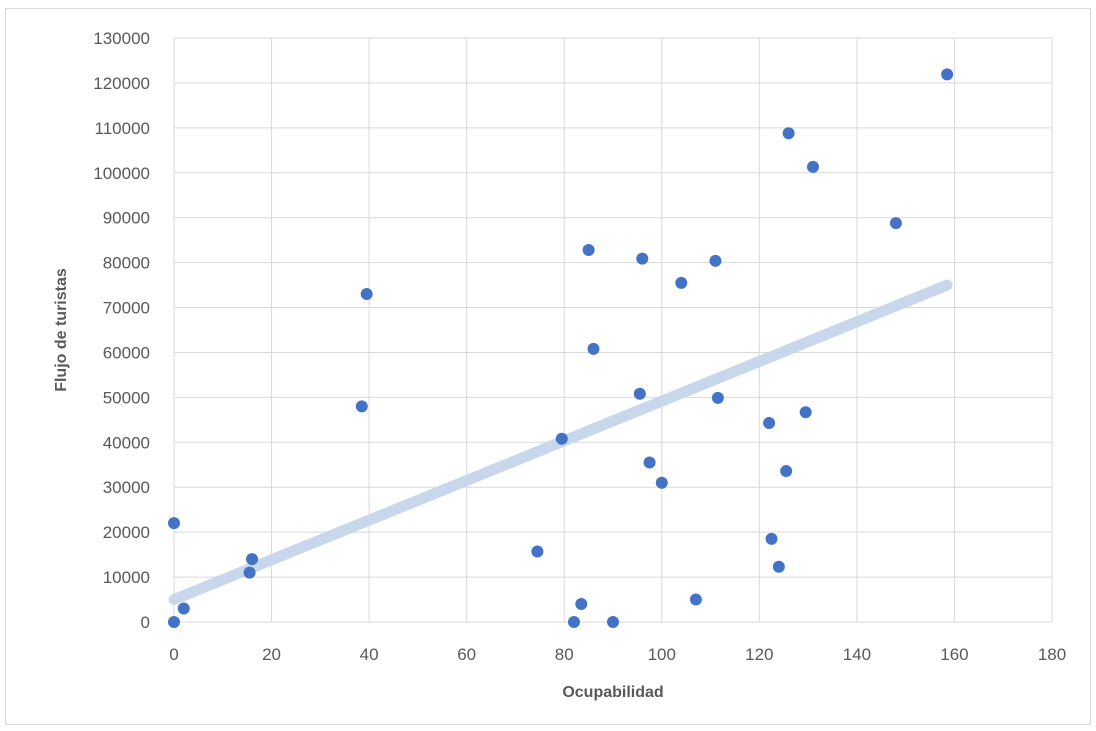 The height and width of the screenshot is (731, 1096). What do you see at coordinates (612, 692) in the screenshot?
I see `x-axis-title: Ocupabilidad` at bounding box center [612, 692].